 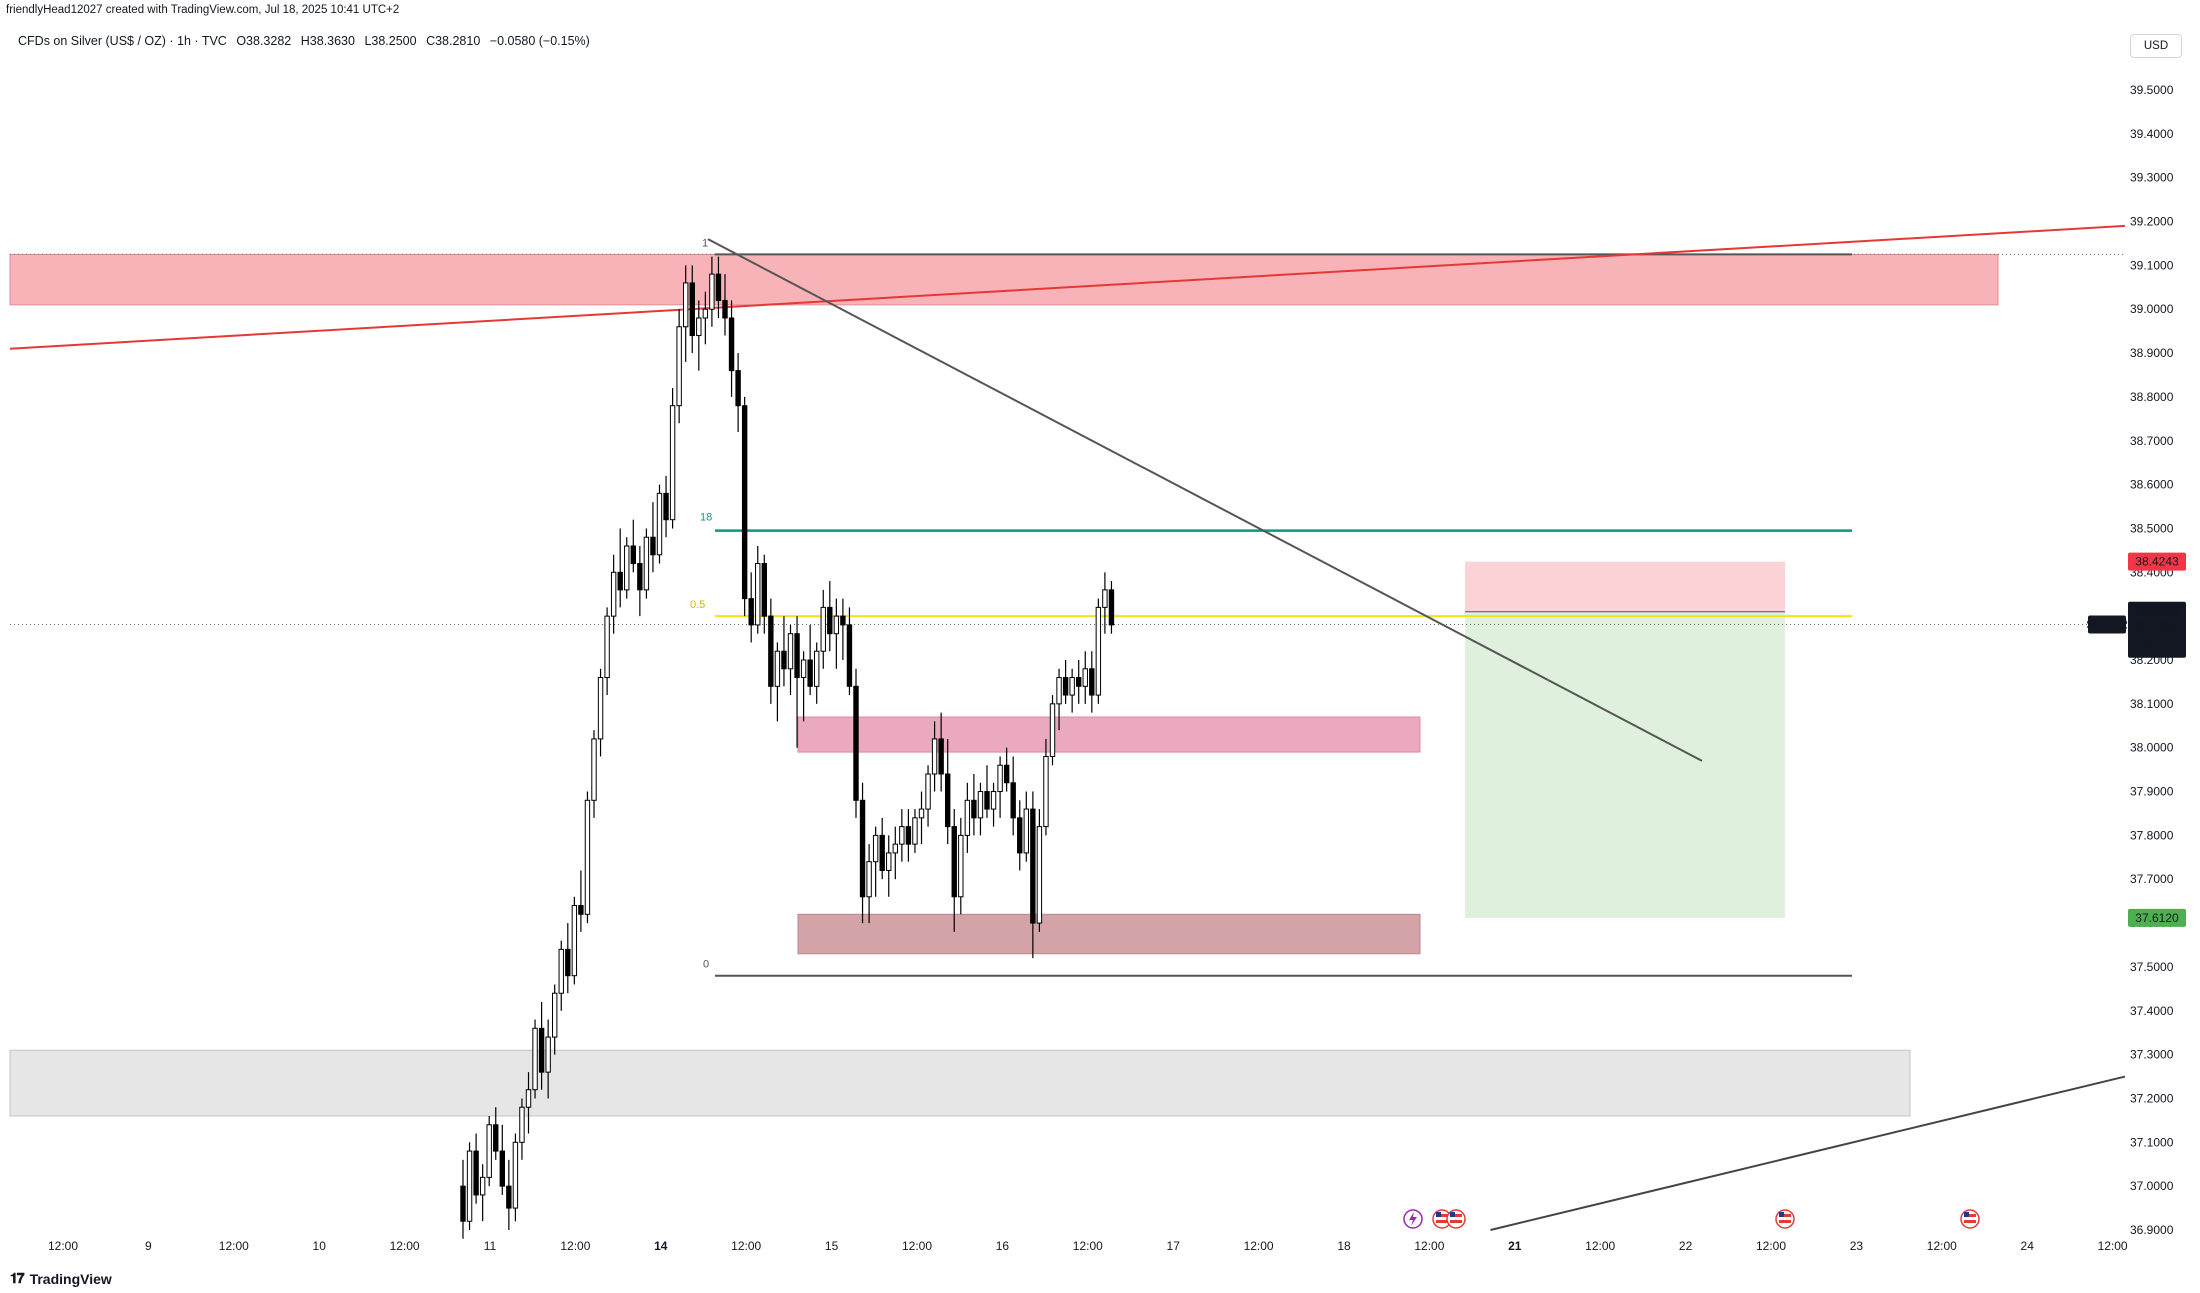 I want to click on y-tick-label: 37.2000, so click(x=2152, y=1098).